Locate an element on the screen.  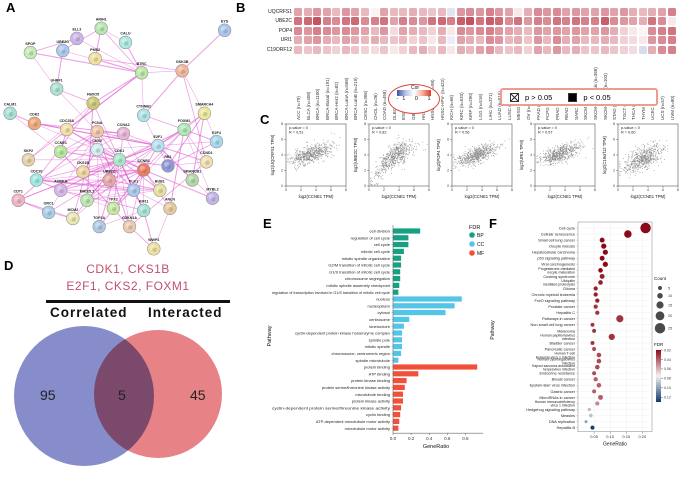
network-node: SMARCA4 is located at coordinates (204, 111).